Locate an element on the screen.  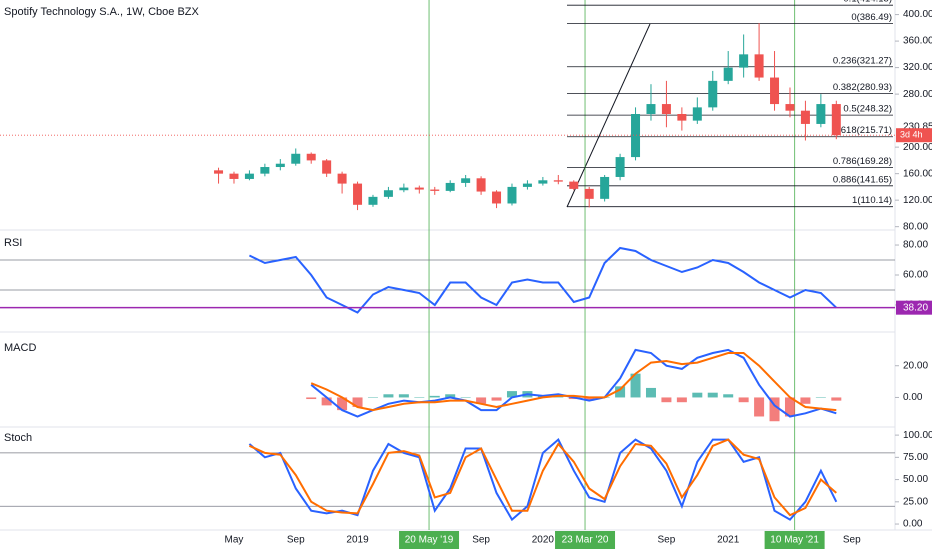
y-tick-label: 120.00 is located at coordinates (917, 200).